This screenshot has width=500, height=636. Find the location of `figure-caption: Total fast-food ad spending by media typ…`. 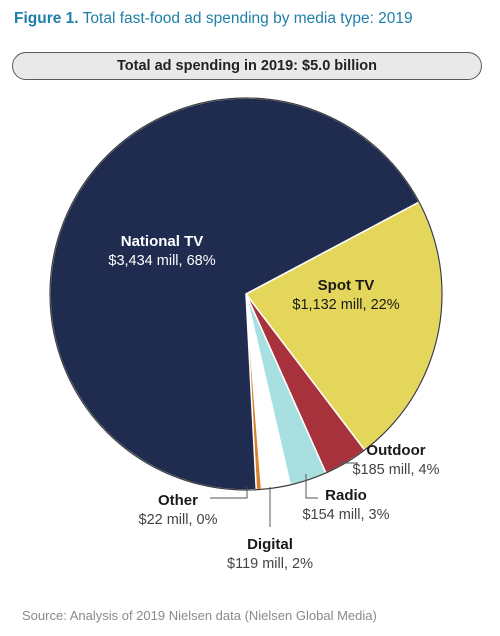

figure-caption: Total fast-food ad spending by media typ… is located at coordinates (247, 18).